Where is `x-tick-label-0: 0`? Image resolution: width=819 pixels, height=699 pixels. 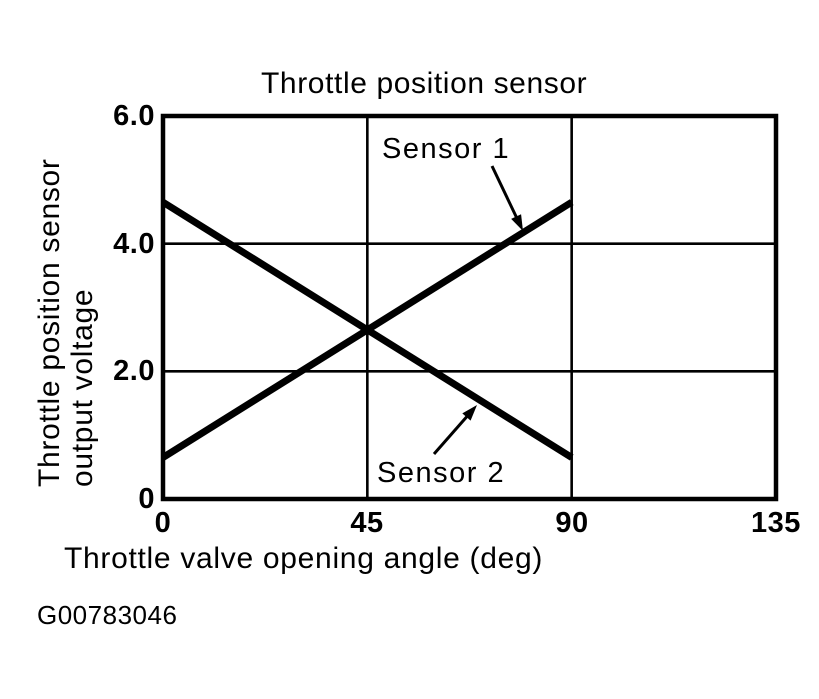 x-tick-label-0: 0 is located at coordinates (163, 523).